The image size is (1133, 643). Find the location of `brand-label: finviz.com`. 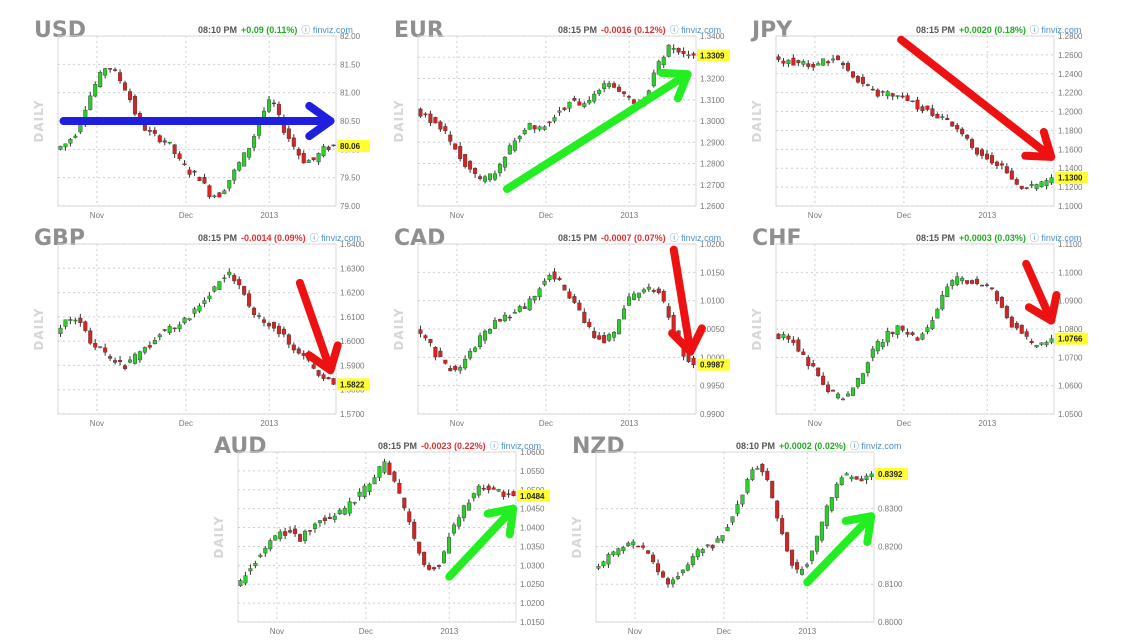

brand-label: finviz.com is located at coordinates (881, 446).